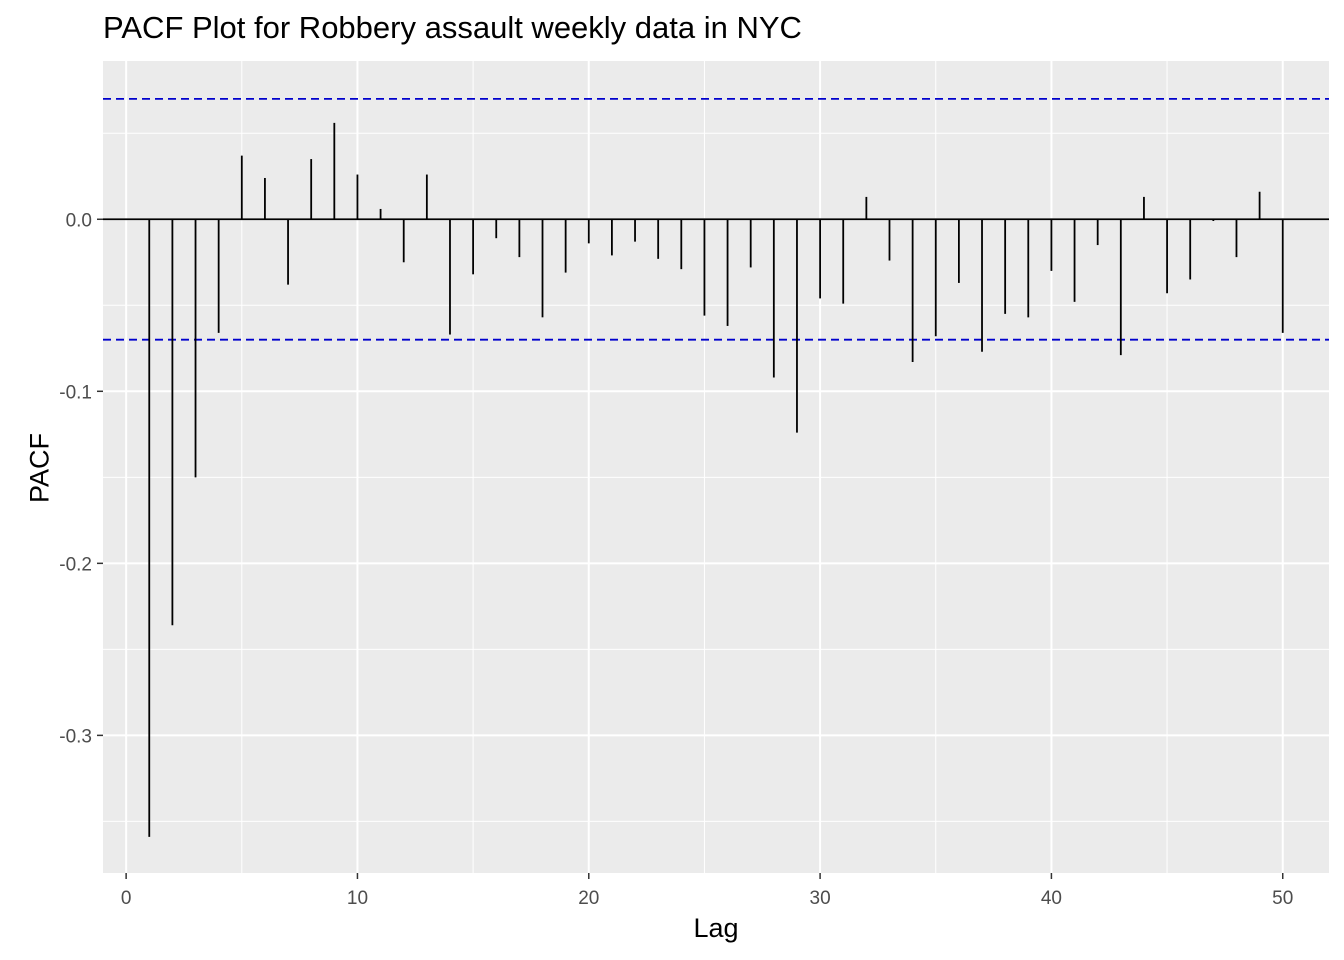 This screenshot has width=1344, height=960. I want to click on x-tick-label: 30, so click(820, 898).